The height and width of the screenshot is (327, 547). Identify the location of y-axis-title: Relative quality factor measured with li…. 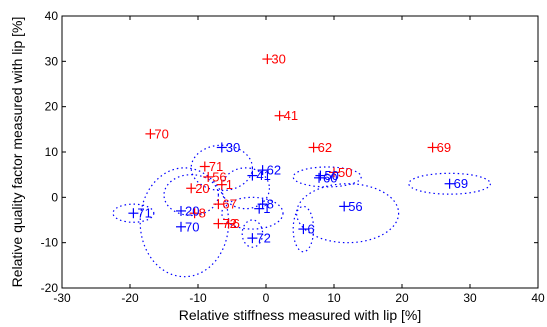
(17, 152).